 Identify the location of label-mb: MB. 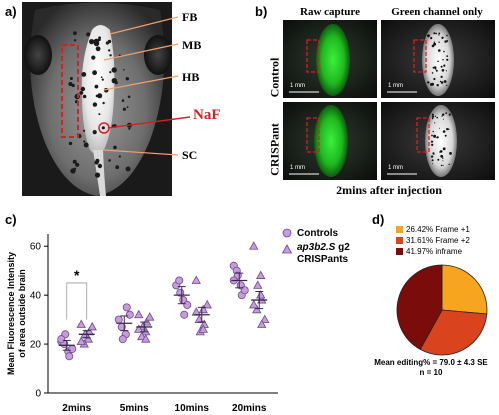
(192, 45).